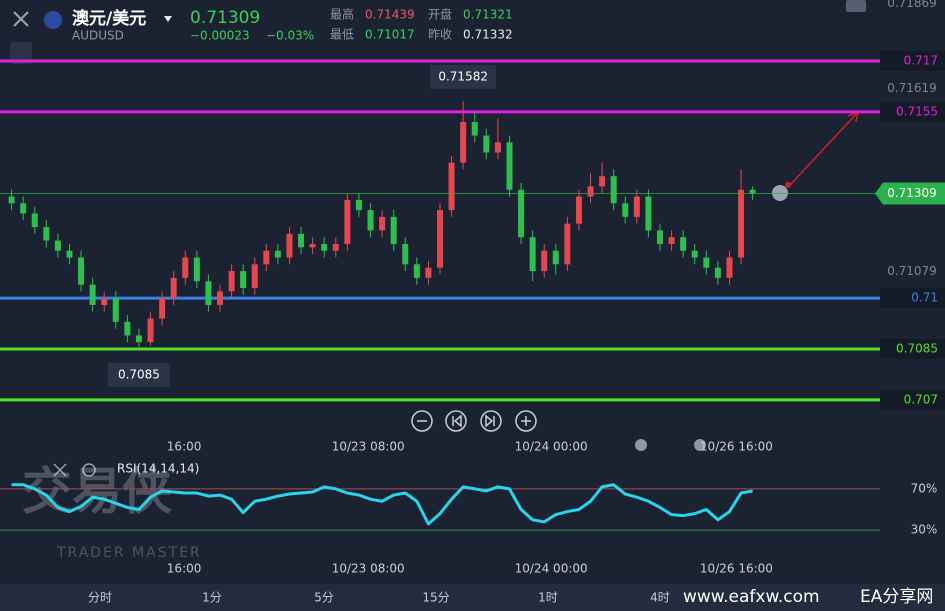 The width and height of the screenshot is (945, 611). What do you see at coordinates (98, 36) in the screenshot?
I see `symbol-code: AUDUSD` at bounding box center [98, 36].